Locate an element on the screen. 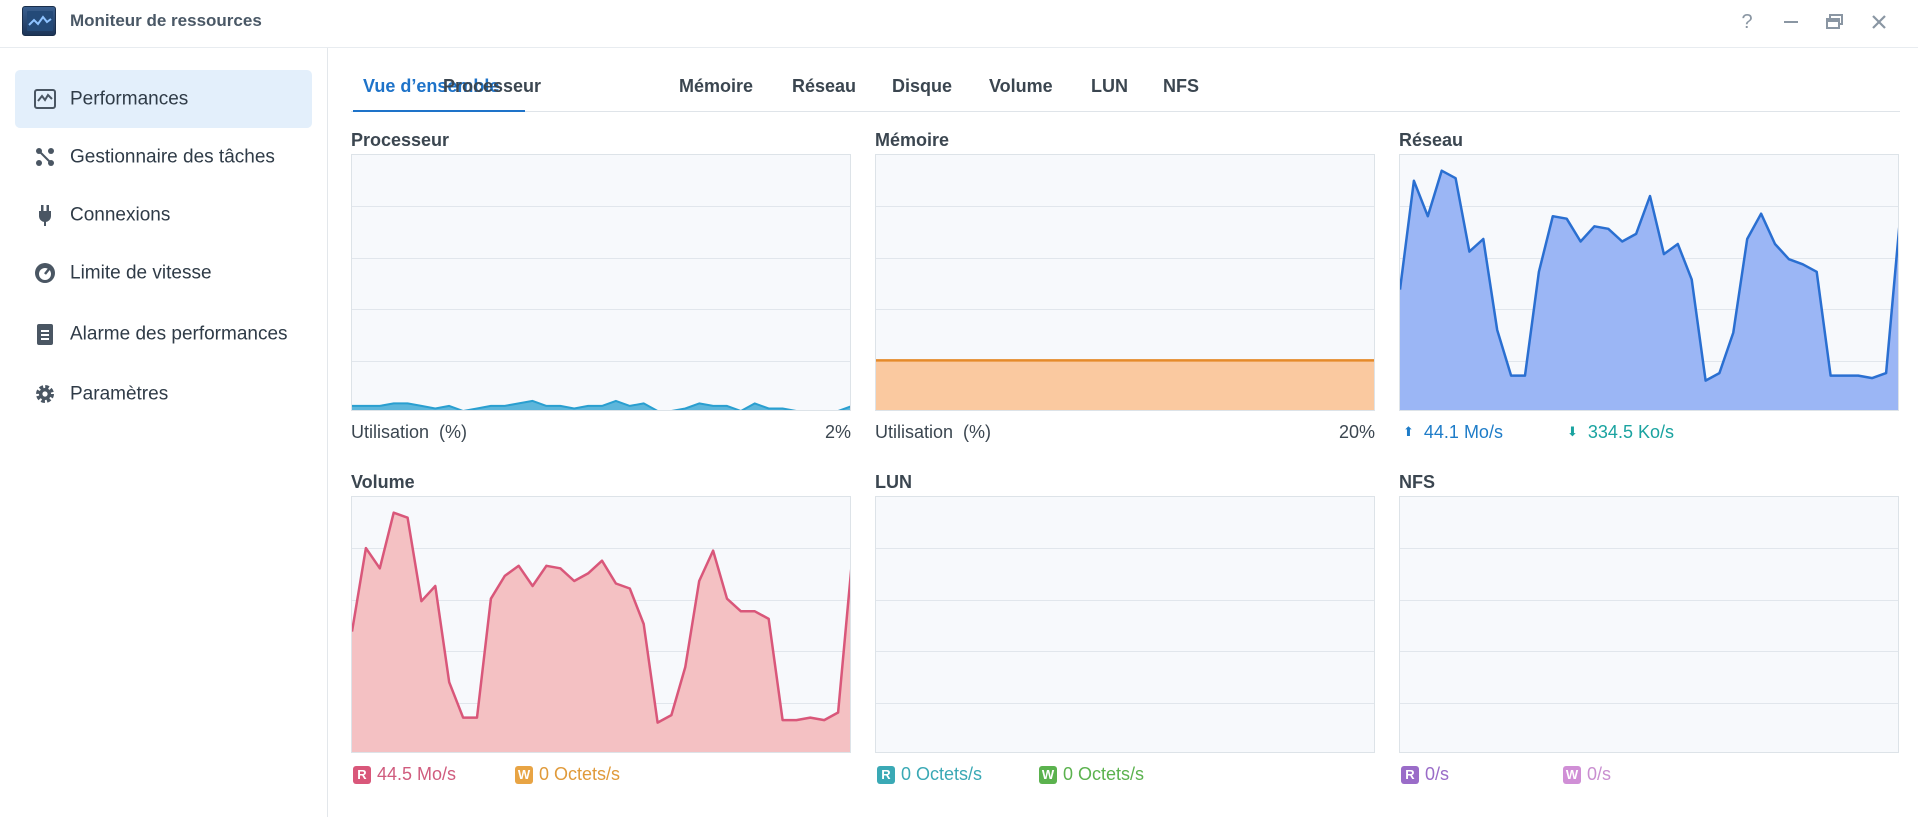 The height and width of the screenshot is (817, 1918). sidebar-item-label: Connexions is located at coordinates (120, 215).